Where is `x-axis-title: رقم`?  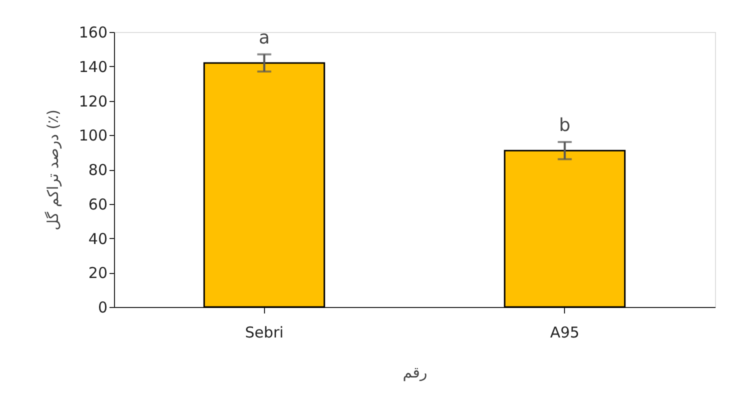
x-axis-title: رقم is located at coordinates (415, 373).